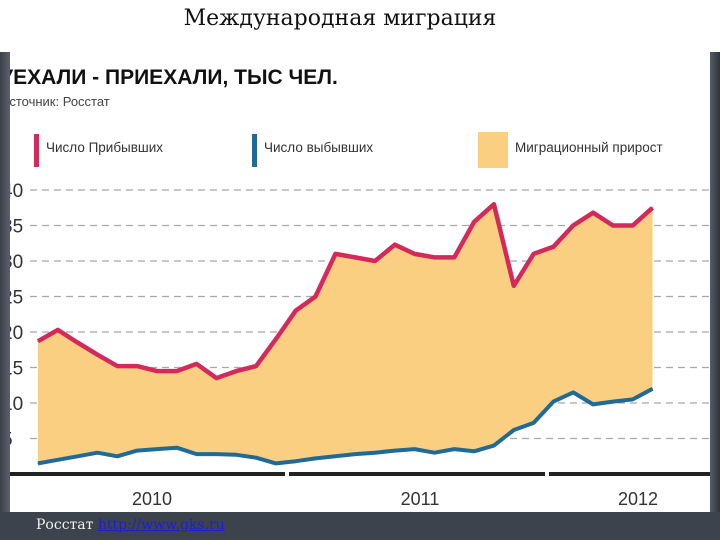  I want to click on year-axis: 2010 2011 2012, so click(356, 490).